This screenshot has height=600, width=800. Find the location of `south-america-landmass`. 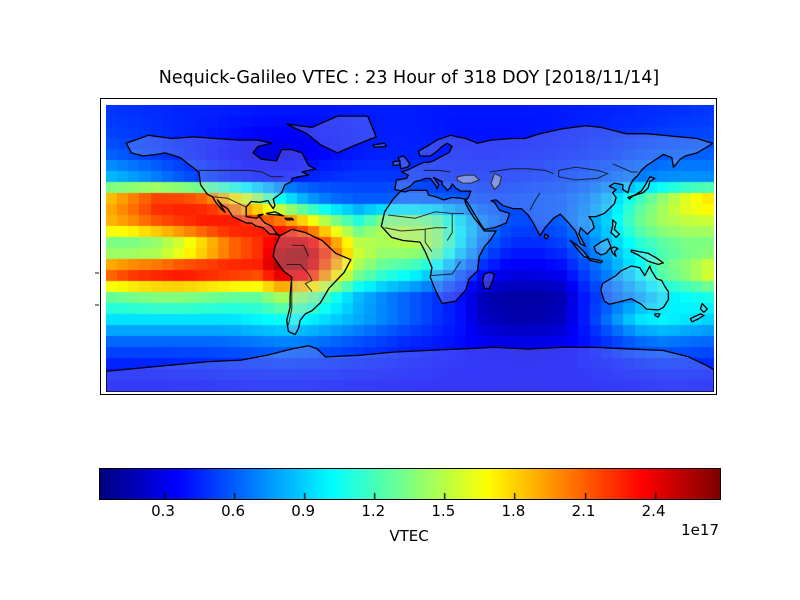

south-america-landmass is located at coordinates (312, 282).